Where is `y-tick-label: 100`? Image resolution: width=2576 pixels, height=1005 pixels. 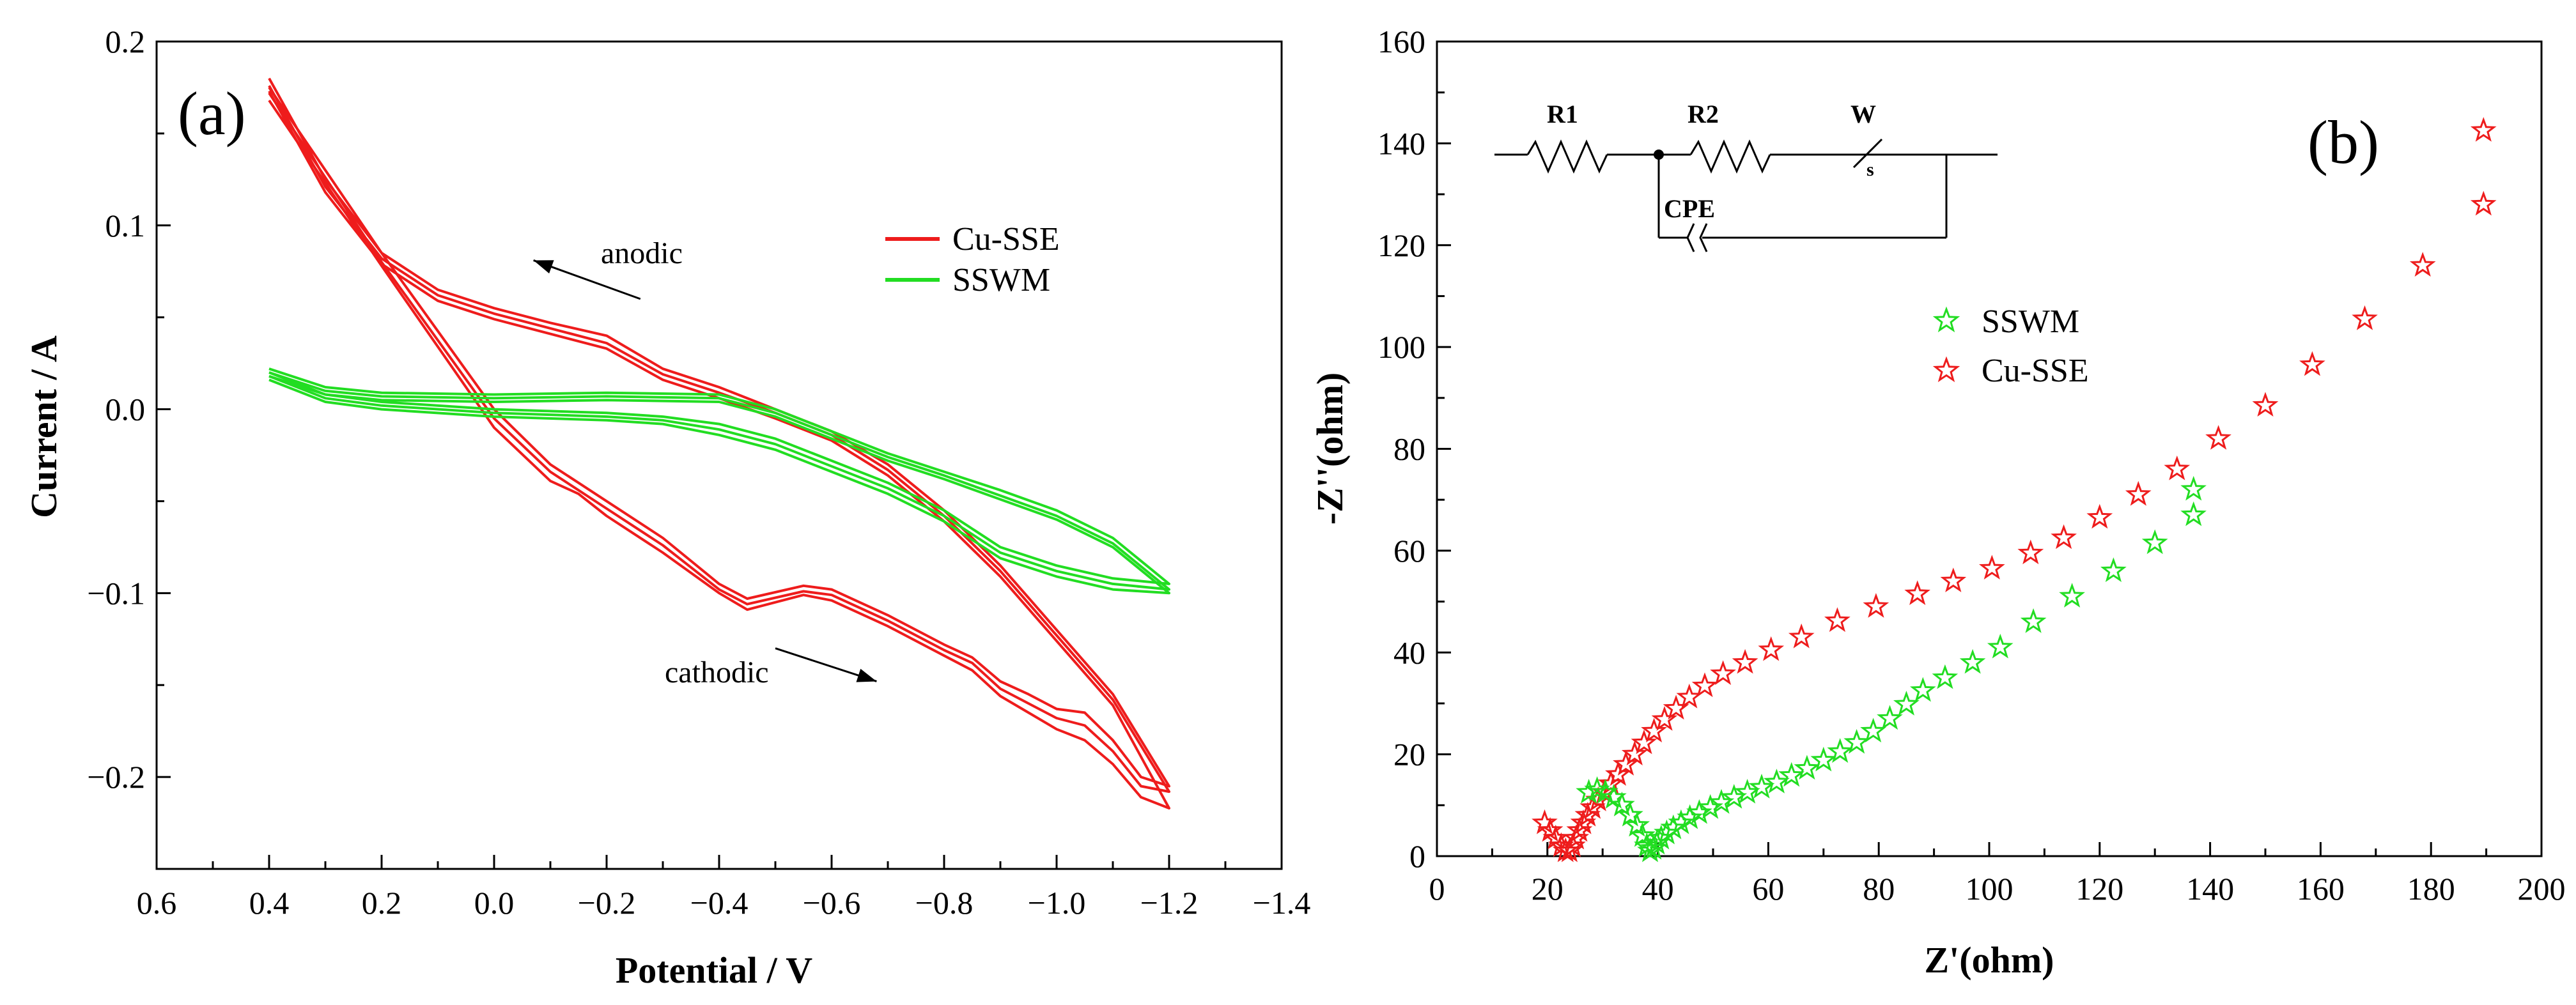
y-tick-label: 100 is located at coordinates (1401, 347).